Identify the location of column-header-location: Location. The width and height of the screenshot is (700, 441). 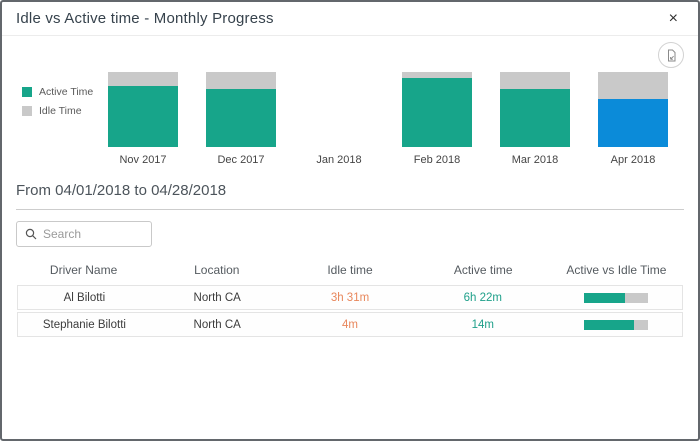
(217, 270).